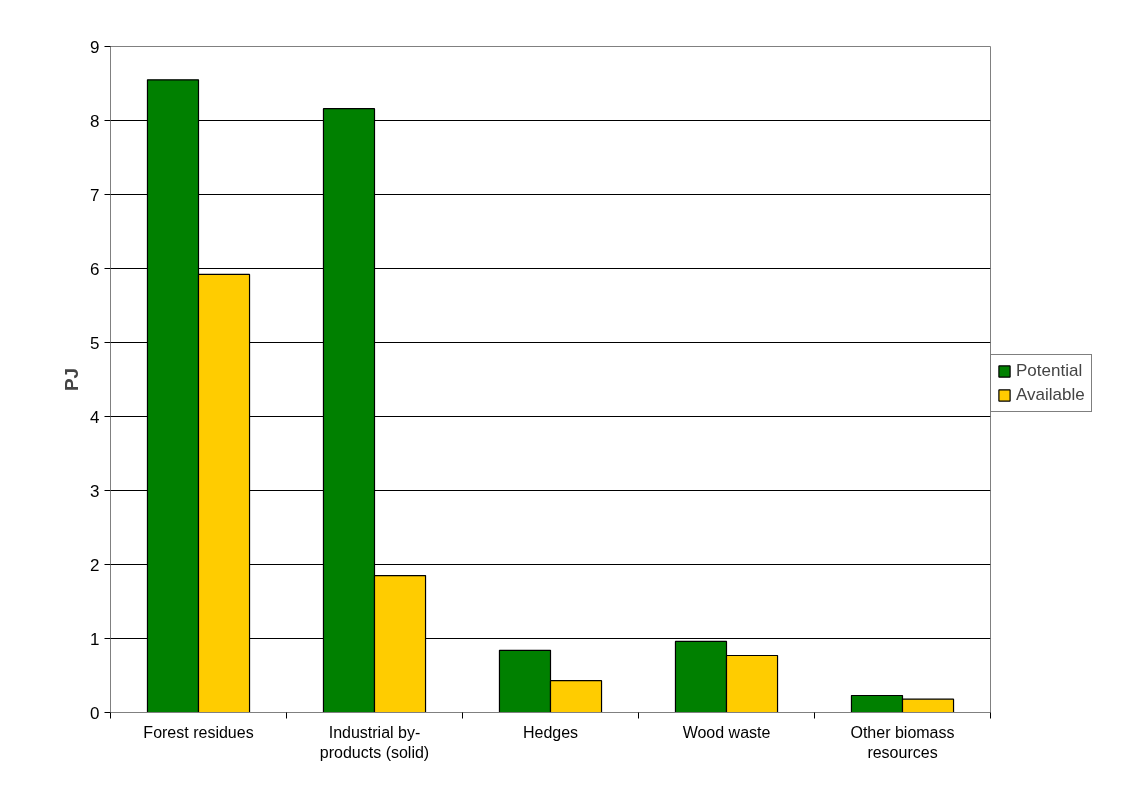 This screenshot has width=1147, height=806. What do you see at coordinates (95, 417) in the screenshot?
I see `y-tick-label: 4` at bounding box center [95, 417].